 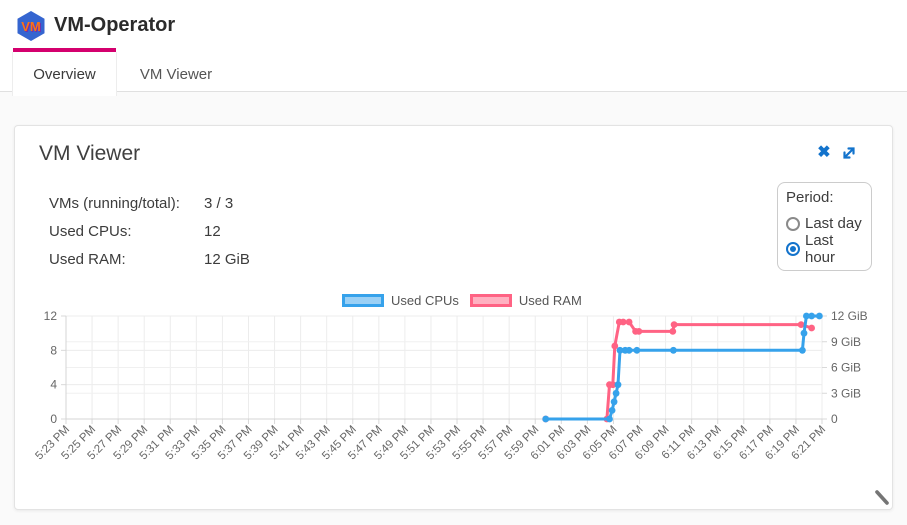 What do you see at coordinates (820, 248) in the screenshot?
I see `radio-last-hour-label: Last hour` at bounding box center [820, 248].